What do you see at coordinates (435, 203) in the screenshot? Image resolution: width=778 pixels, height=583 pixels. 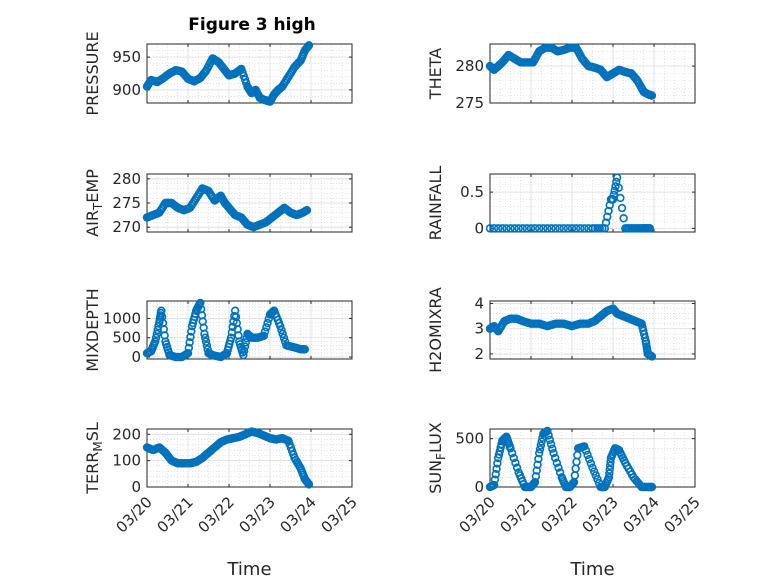 I see `y-axis-label: RAINFALL` at bounding box center [435, 203].